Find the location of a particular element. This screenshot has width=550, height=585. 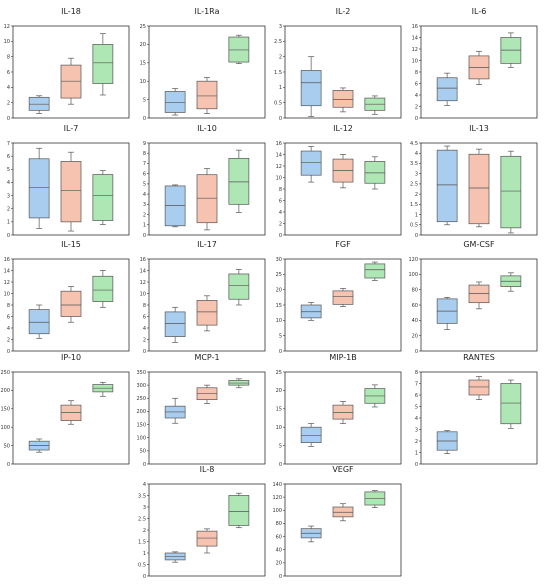

boxplot-svg: VEGF 0 20 40 60 80 100 120 140 is located at coordinates (337, 522).